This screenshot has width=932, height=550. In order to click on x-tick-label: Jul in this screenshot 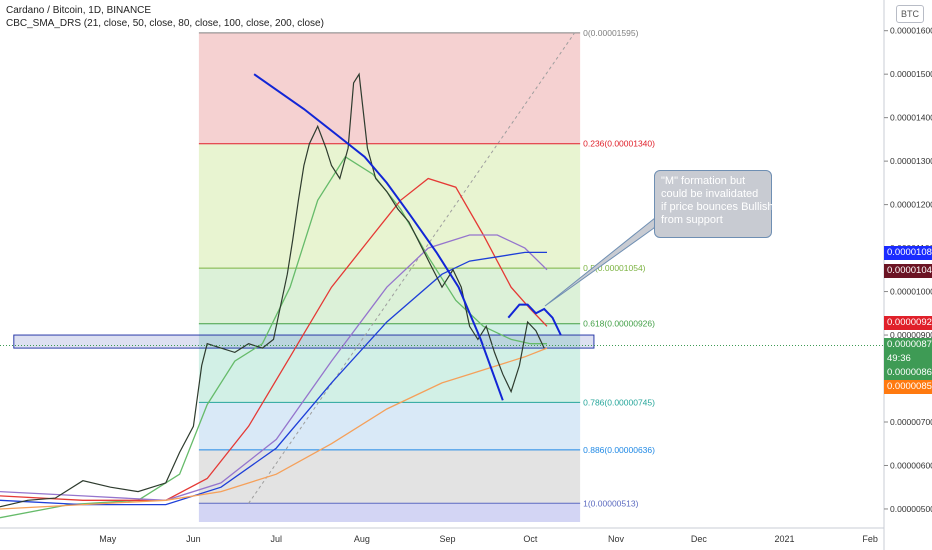, I will do `click(276, 539)`.